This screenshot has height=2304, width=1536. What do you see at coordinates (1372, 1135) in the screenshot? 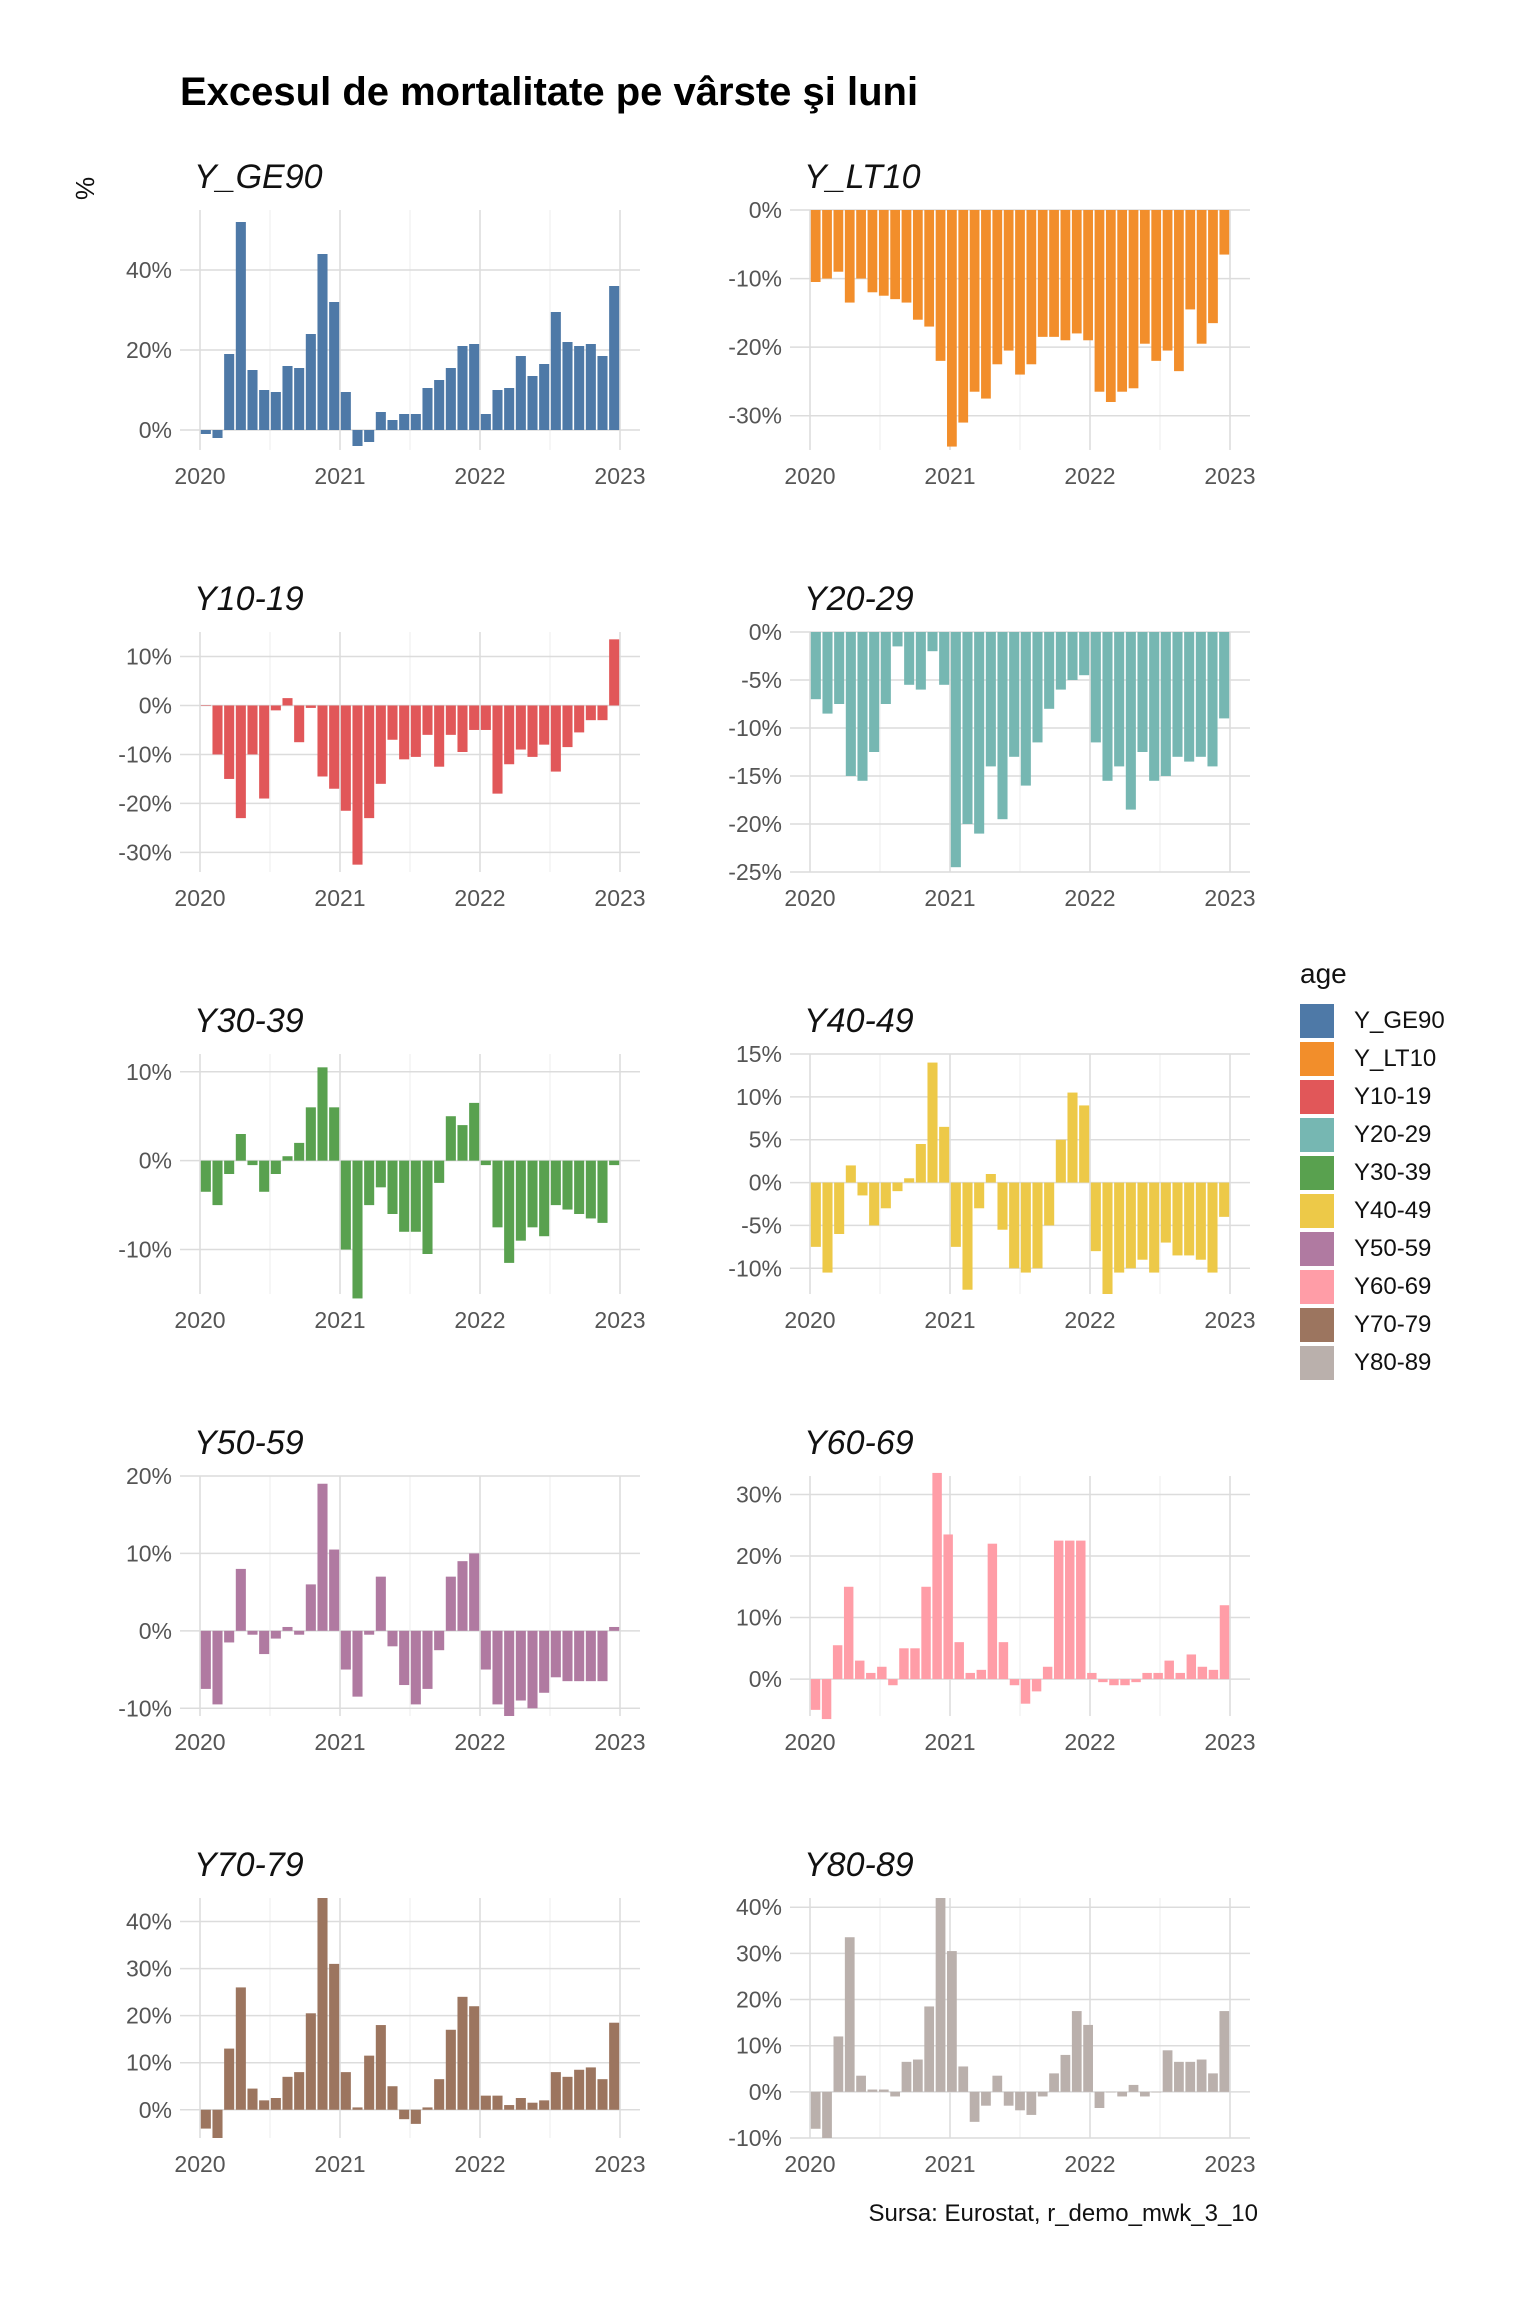
I see `legend-item: Y20-29` at bounding box center [1372, 1135].